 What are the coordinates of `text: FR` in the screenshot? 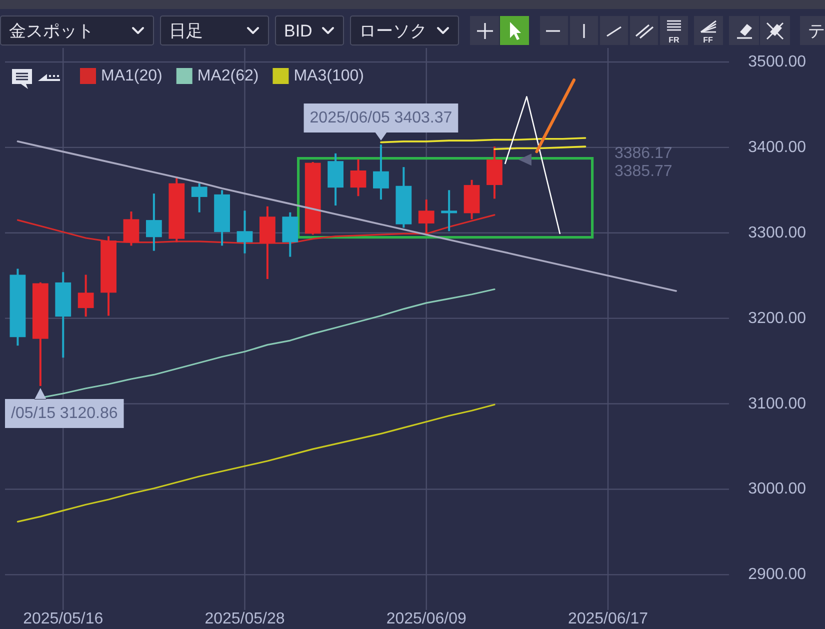 It's located at (674, 40).